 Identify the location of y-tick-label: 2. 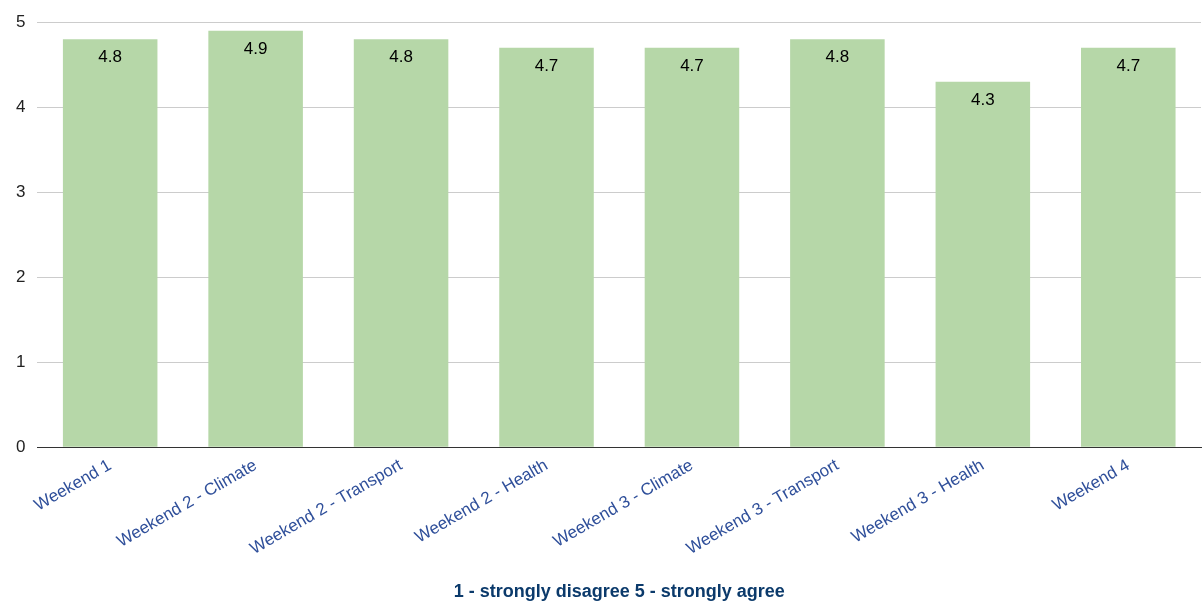
(20, 276).